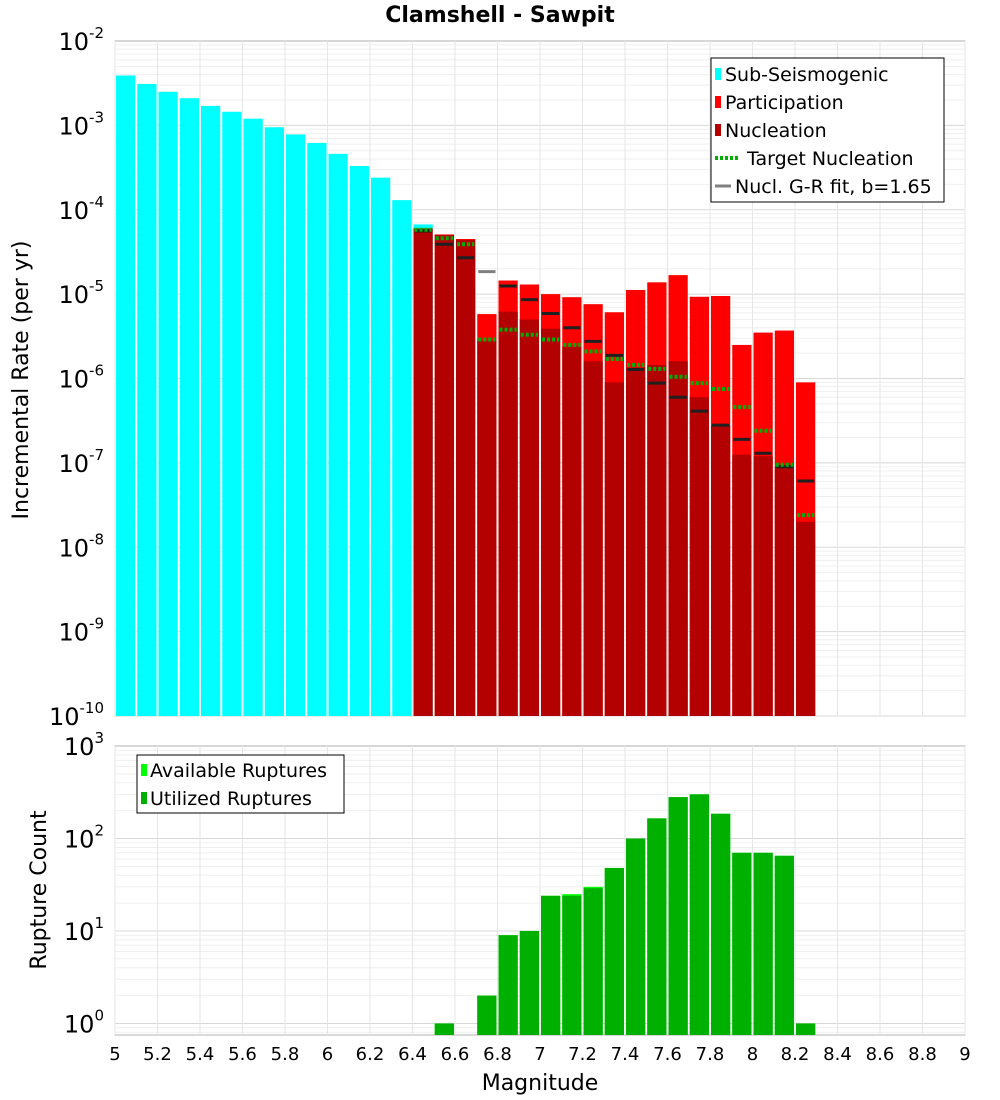  What do you see at coordinates (81, 209) in the screenshot?
I see `rate-y-tick-label: 10⁻⁴` at bounding box center [81, 209].